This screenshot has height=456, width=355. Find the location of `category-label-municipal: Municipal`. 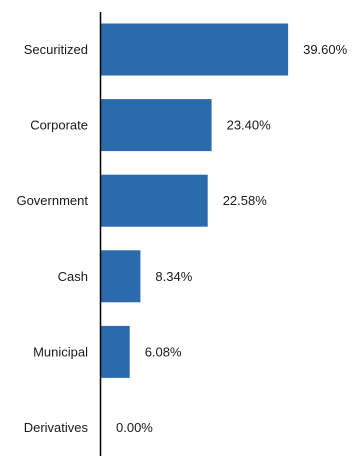

category-label-municipal: Municipal is located at coordinates (60, 351).